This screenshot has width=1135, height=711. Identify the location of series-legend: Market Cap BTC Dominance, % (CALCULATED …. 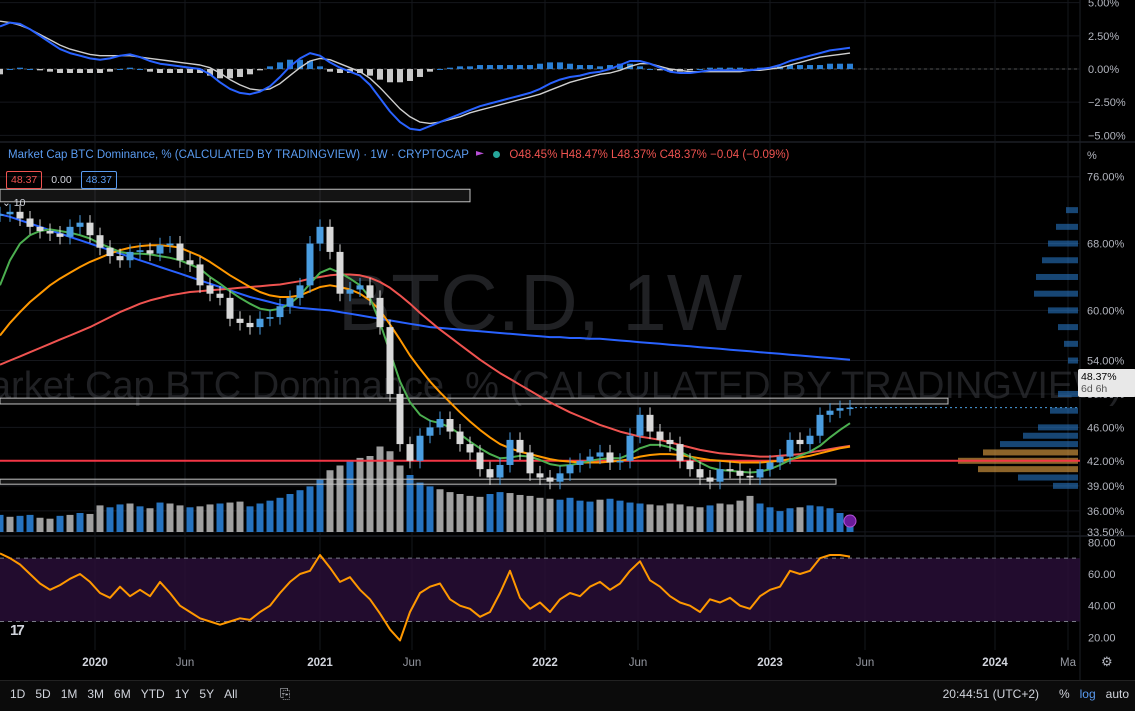
(398, 155).